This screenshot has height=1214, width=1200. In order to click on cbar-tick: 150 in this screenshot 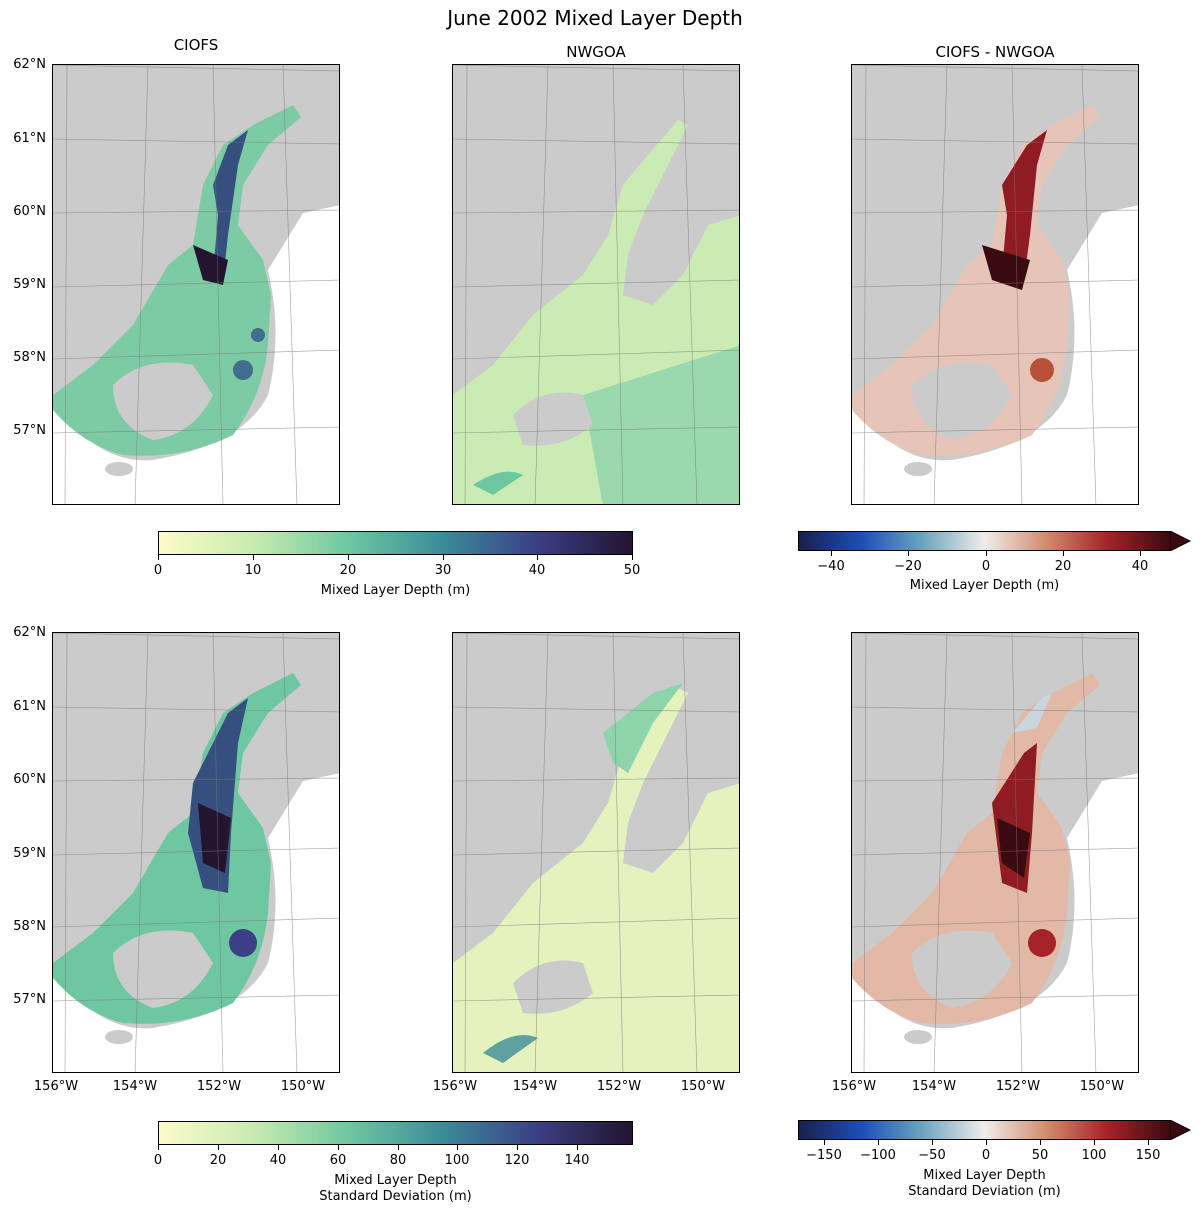, I will do `click(1148, 1155)`.